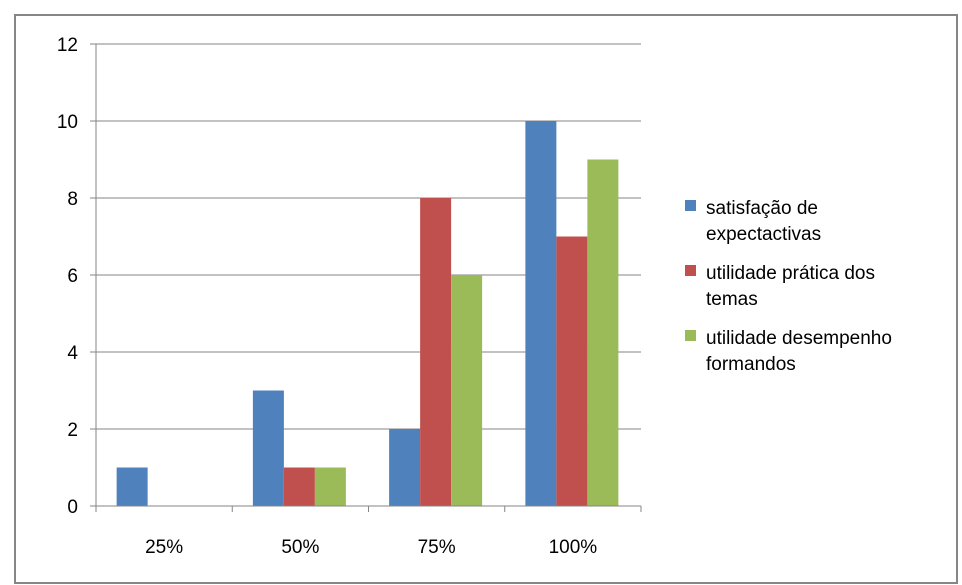 The width and height of the screenshot is (962, 585). I want to click on y-tick-label: 8, so click(72, 199).